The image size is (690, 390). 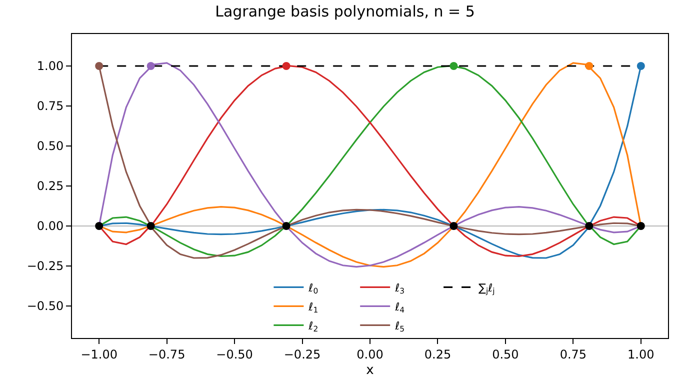 What do you see at coordinates (50, 186) in the screenshot?
I see `y-tick-label: 0.25` at bounding box center [50, 186].